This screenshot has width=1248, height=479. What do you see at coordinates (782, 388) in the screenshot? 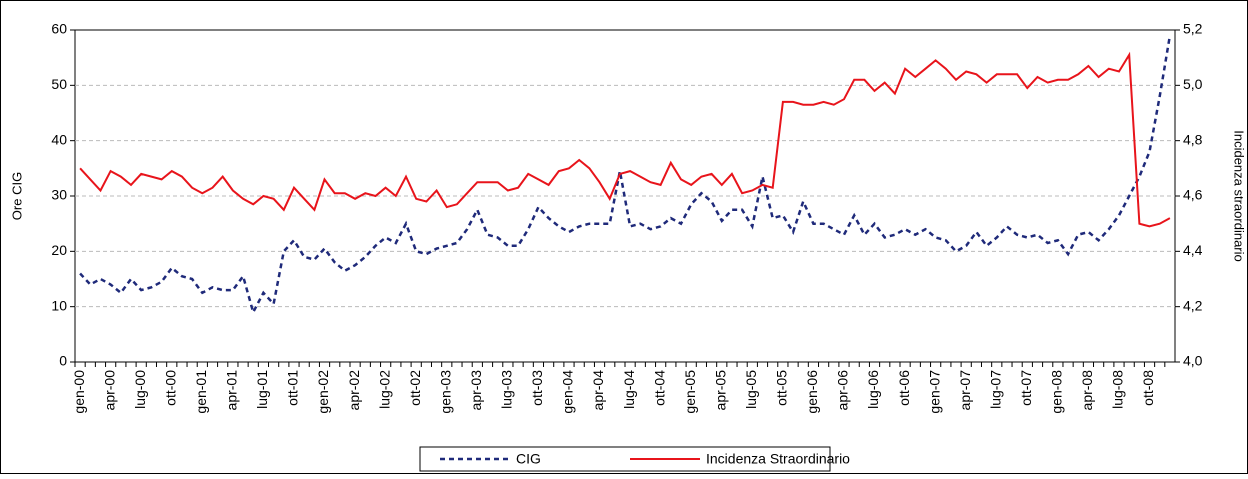
I see `x-tick-label: ott-05` at bounding box center [782, 388].